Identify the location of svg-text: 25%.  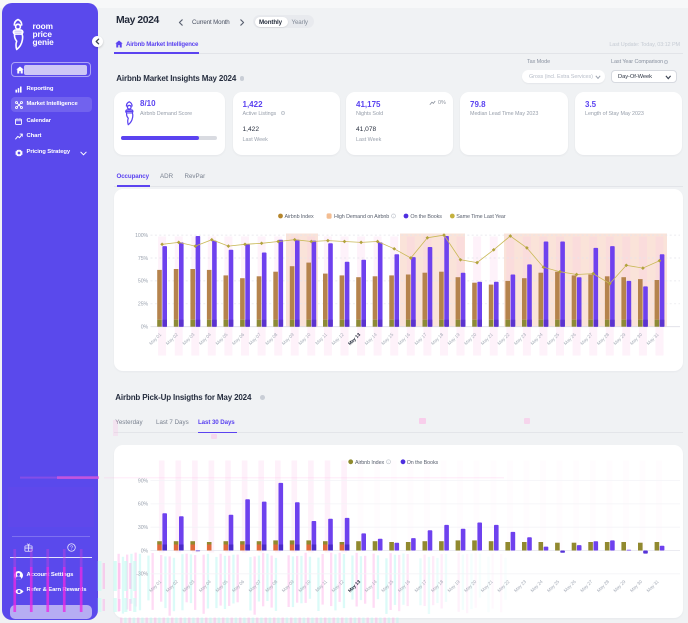
(143, 304).